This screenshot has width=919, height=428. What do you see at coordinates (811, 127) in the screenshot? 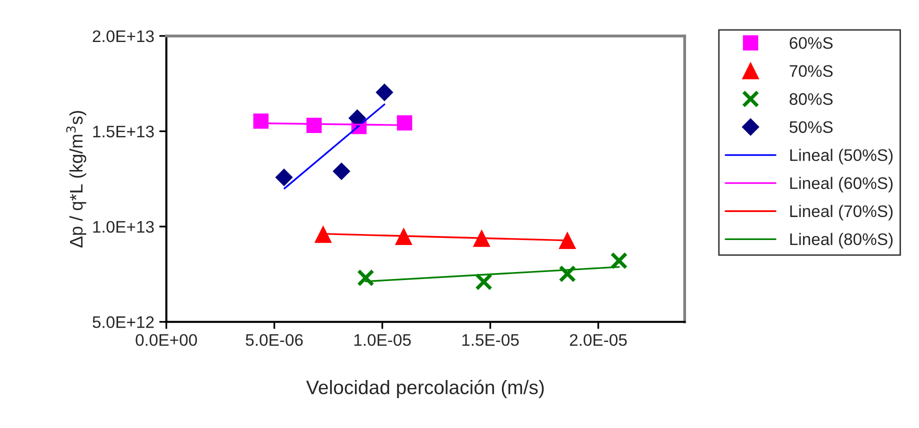
I see `legend-label: 50%S` at bounding box center [811, 127].